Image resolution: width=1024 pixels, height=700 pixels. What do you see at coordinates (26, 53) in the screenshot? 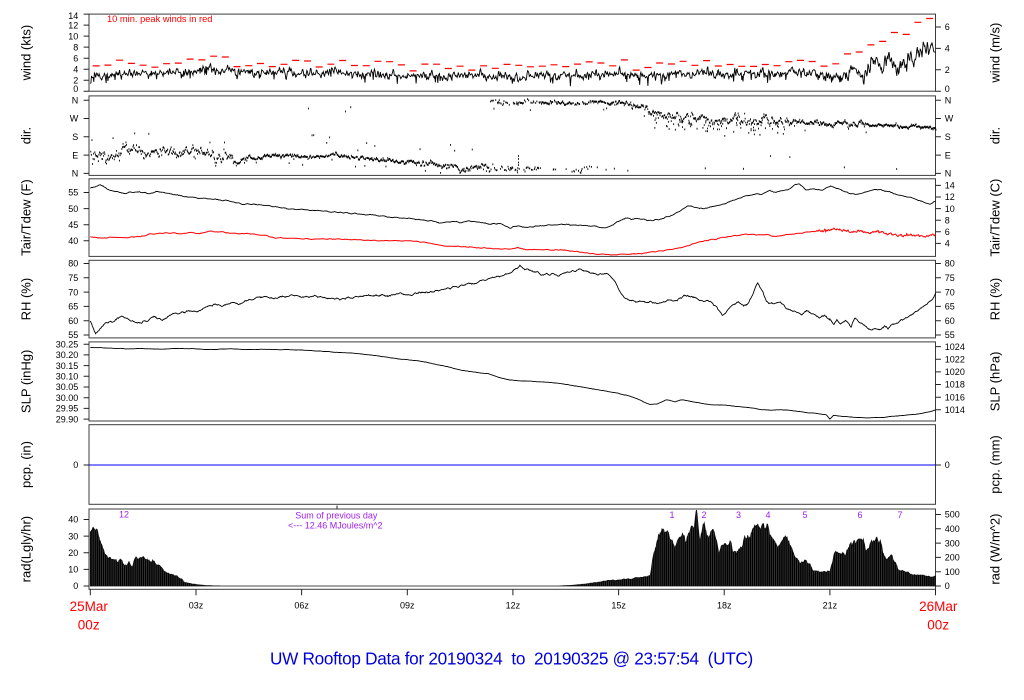
I see `svg-text: wind (kts)` at bounding box center [26, 53].